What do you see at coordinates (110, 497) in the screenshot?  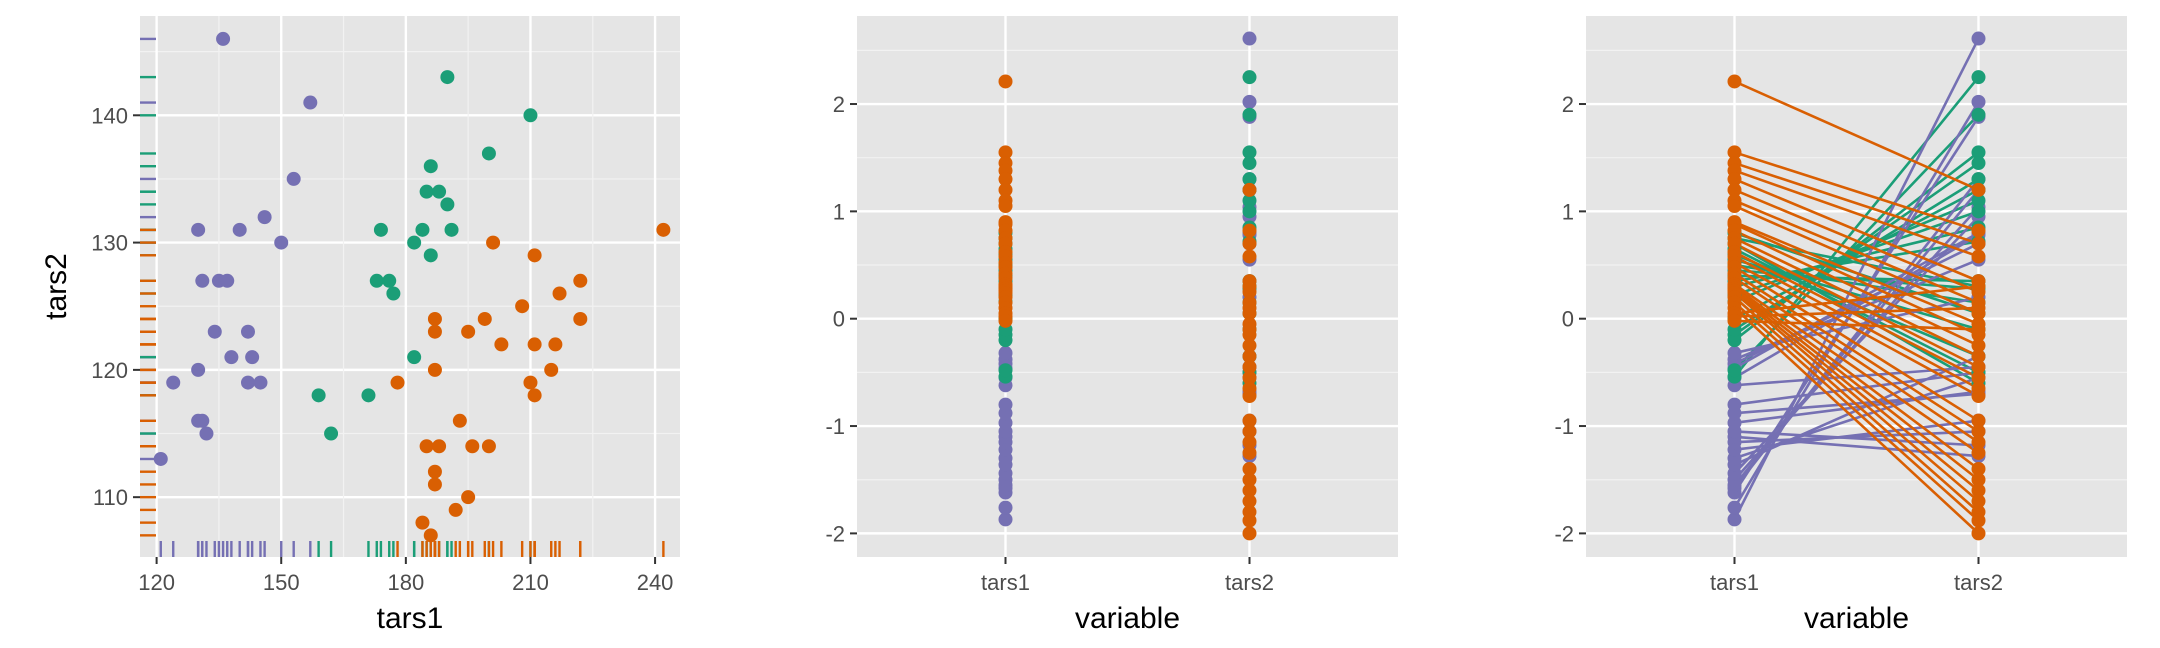 I see `y-tick-label: 110` at bounding box center [110, 497].